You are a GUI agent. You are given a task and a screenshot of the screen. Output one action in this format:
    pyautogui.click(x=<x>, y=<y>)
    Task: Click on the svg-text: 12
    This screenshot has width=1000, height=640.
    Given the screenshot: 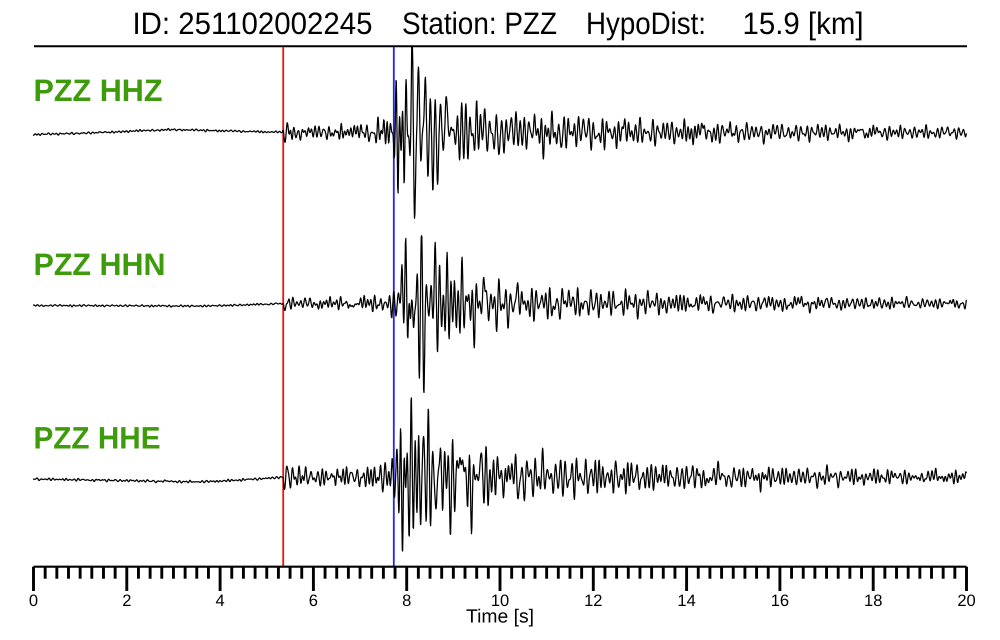 What is the action you would take?
    pyautogui.click(x=593, y=601)
    